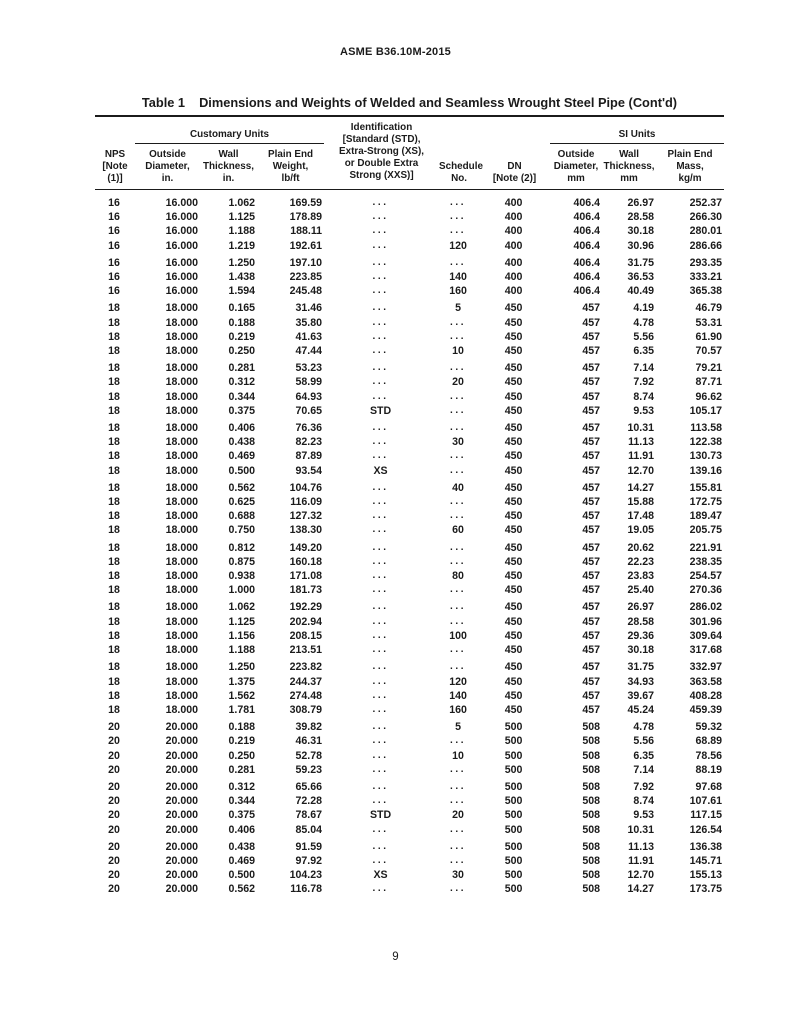 The width and height of the screenshot is (791, 1024). I want to click on cell: 400, so click(513, 203).